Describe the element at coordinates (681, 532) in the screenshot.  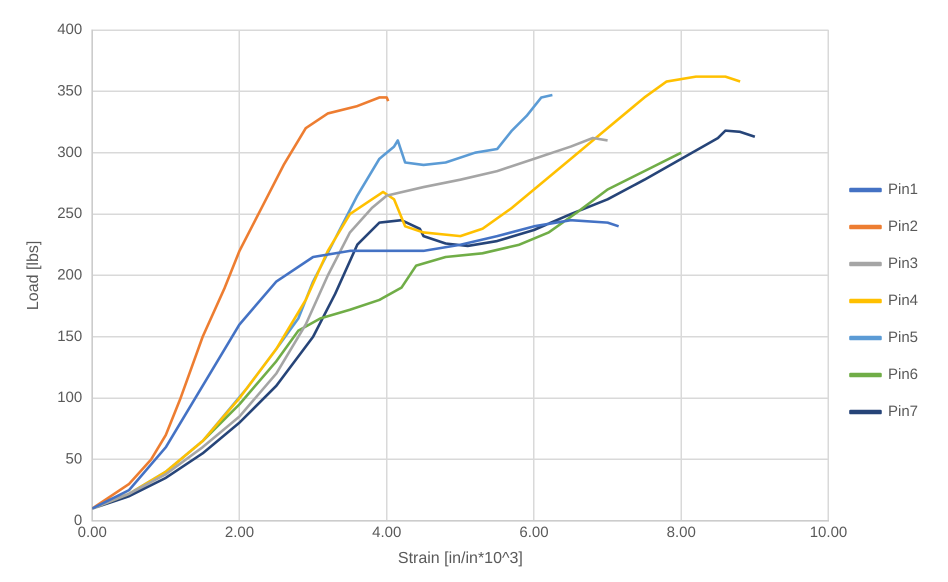
I see `x-tick-label: 8.00` at that location.